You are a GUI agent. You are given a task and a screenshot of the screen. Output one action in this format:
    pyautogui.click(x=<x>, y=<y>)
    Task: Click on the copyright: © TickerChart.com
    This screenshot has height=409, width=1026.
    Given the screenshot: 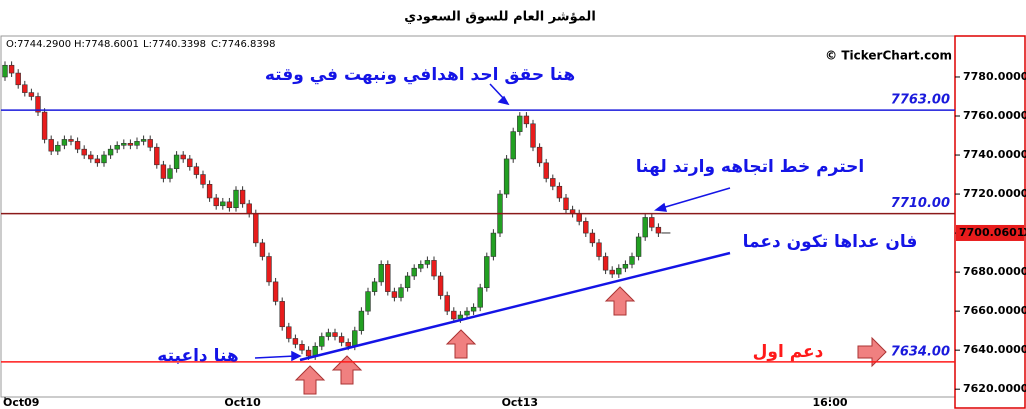 What is the action you would take?
    pyautogui.click(x=888, y=56)
    